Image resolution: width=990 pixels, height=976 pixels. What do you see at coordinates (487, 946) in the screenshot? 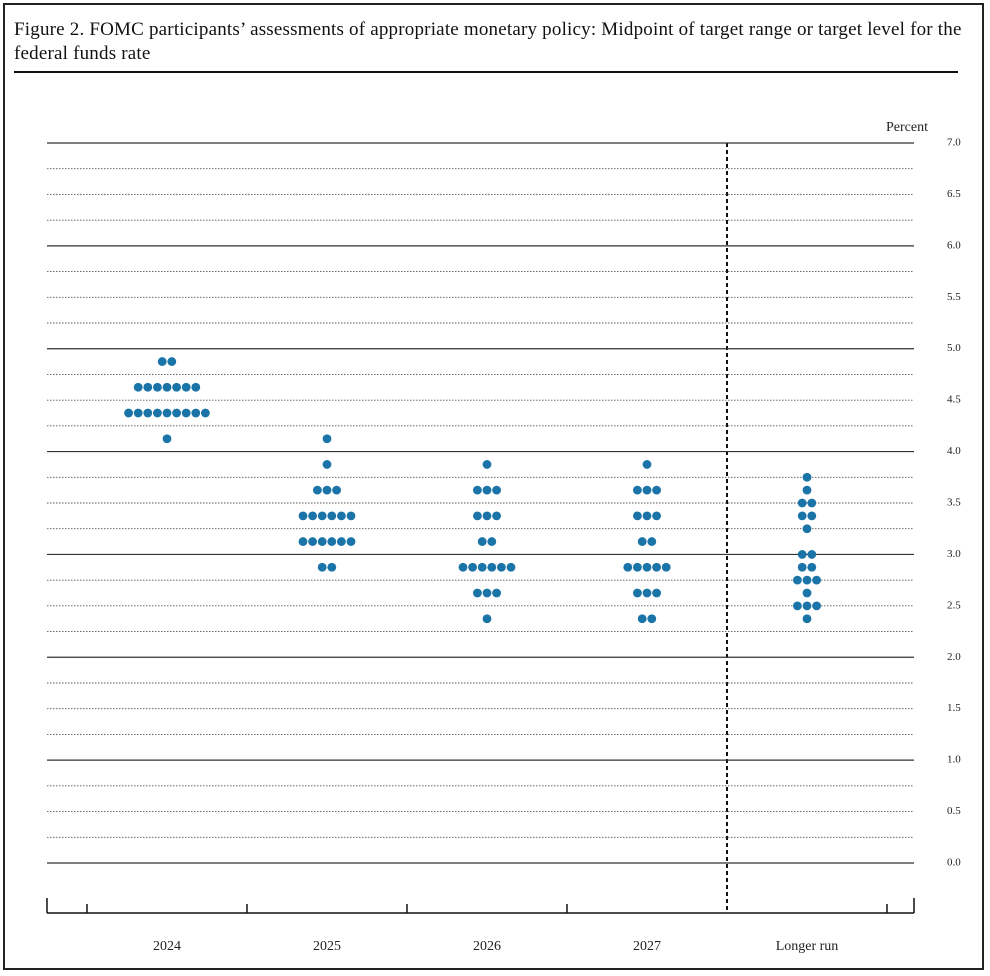
I see `x-tick-label: 2026` at bounding box center [487, 946].